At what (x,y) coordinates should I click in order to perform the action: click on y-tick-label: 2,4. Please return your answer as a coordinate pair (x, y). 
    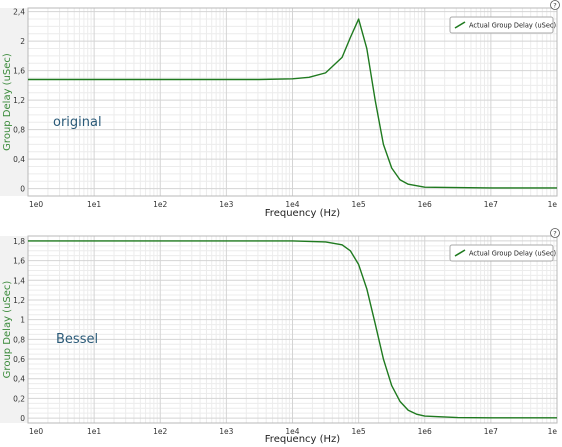
    Looking at the image, I should click on (19, 12).